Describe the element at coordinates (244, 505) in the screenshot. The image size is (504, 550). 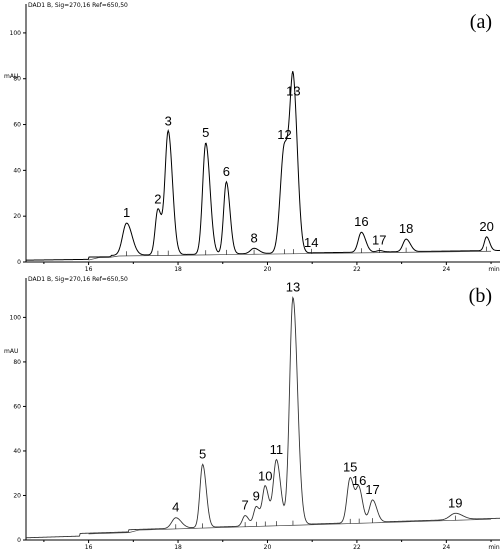
I see `peak-label: 7` at that location.